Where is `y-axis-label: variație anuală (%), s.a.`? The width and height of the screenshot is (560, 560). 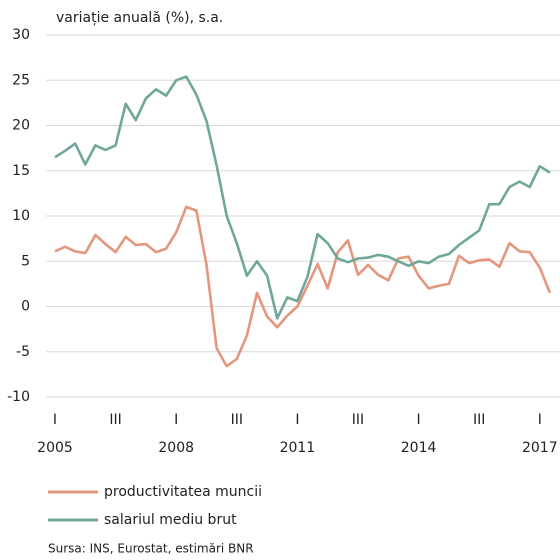 y-axis-label: variație anuală (%), s.a. is located at coordinates (139, 18).